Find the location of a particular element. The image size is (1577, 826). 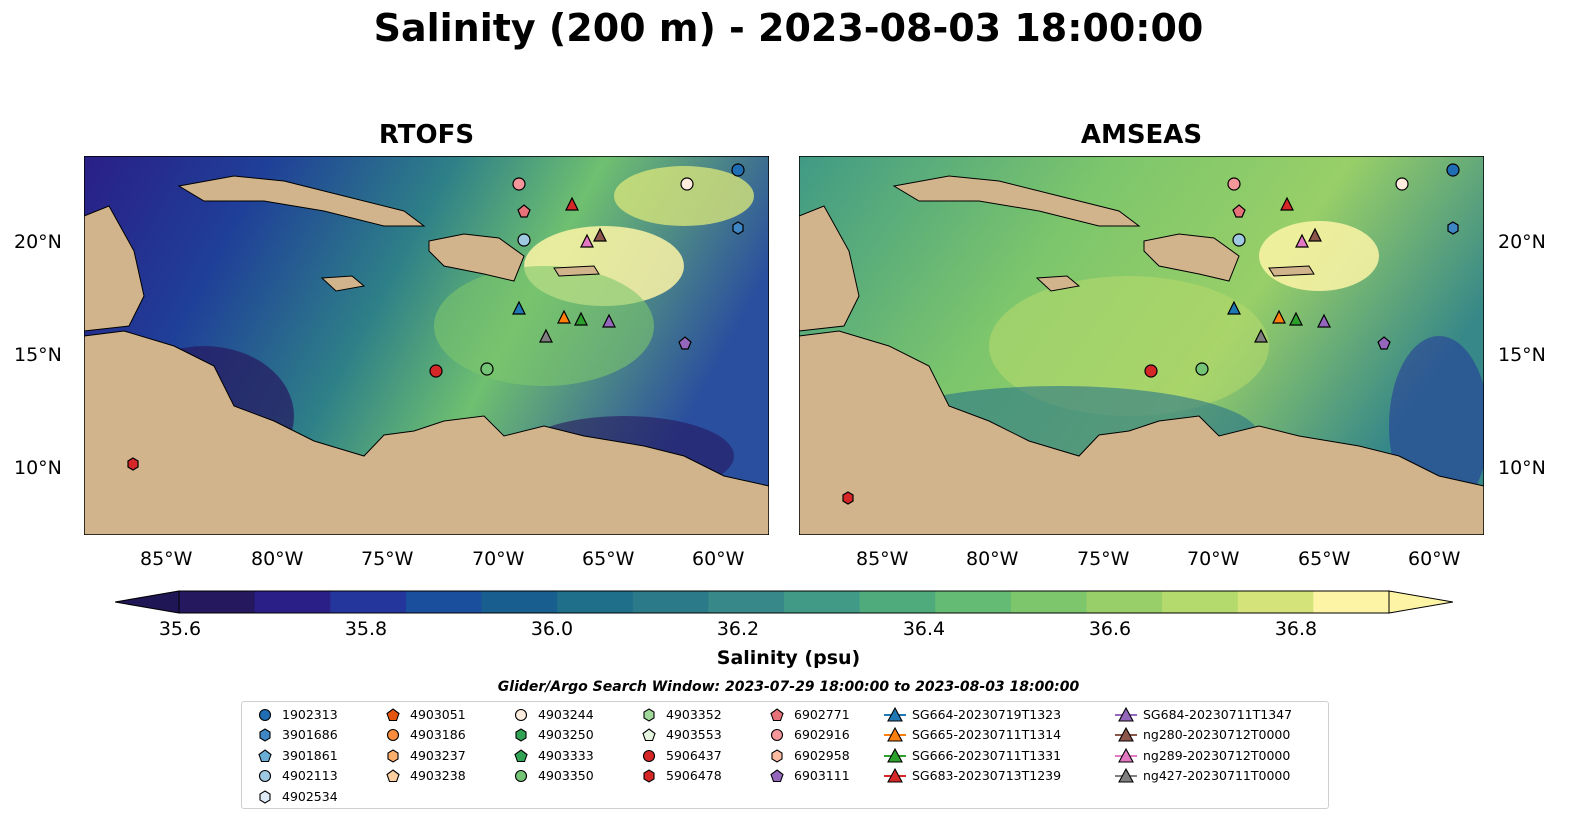

legend-label: 4903051 is located at coordinates (438, 714).